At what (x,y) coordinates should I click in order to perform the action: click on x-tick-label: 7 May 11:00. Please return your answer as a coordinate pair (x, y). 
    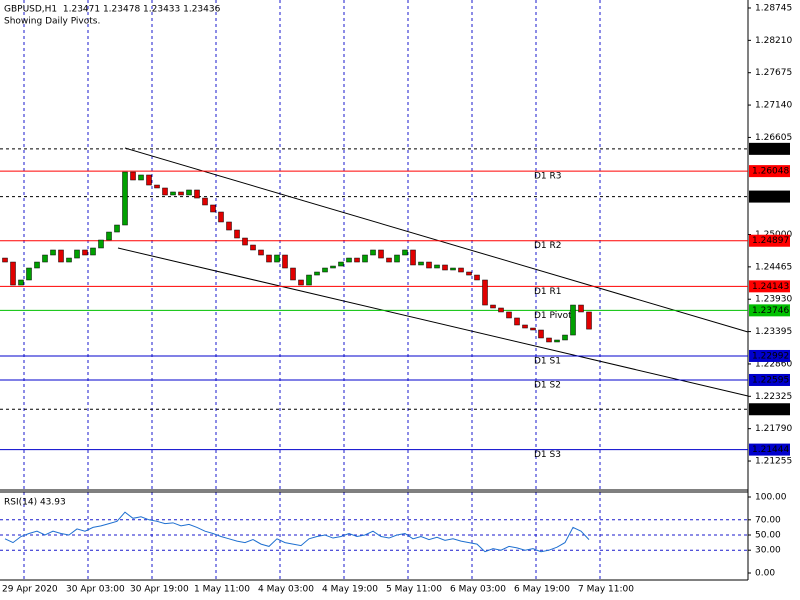
    Looking at the image, I should click on (606, 590).